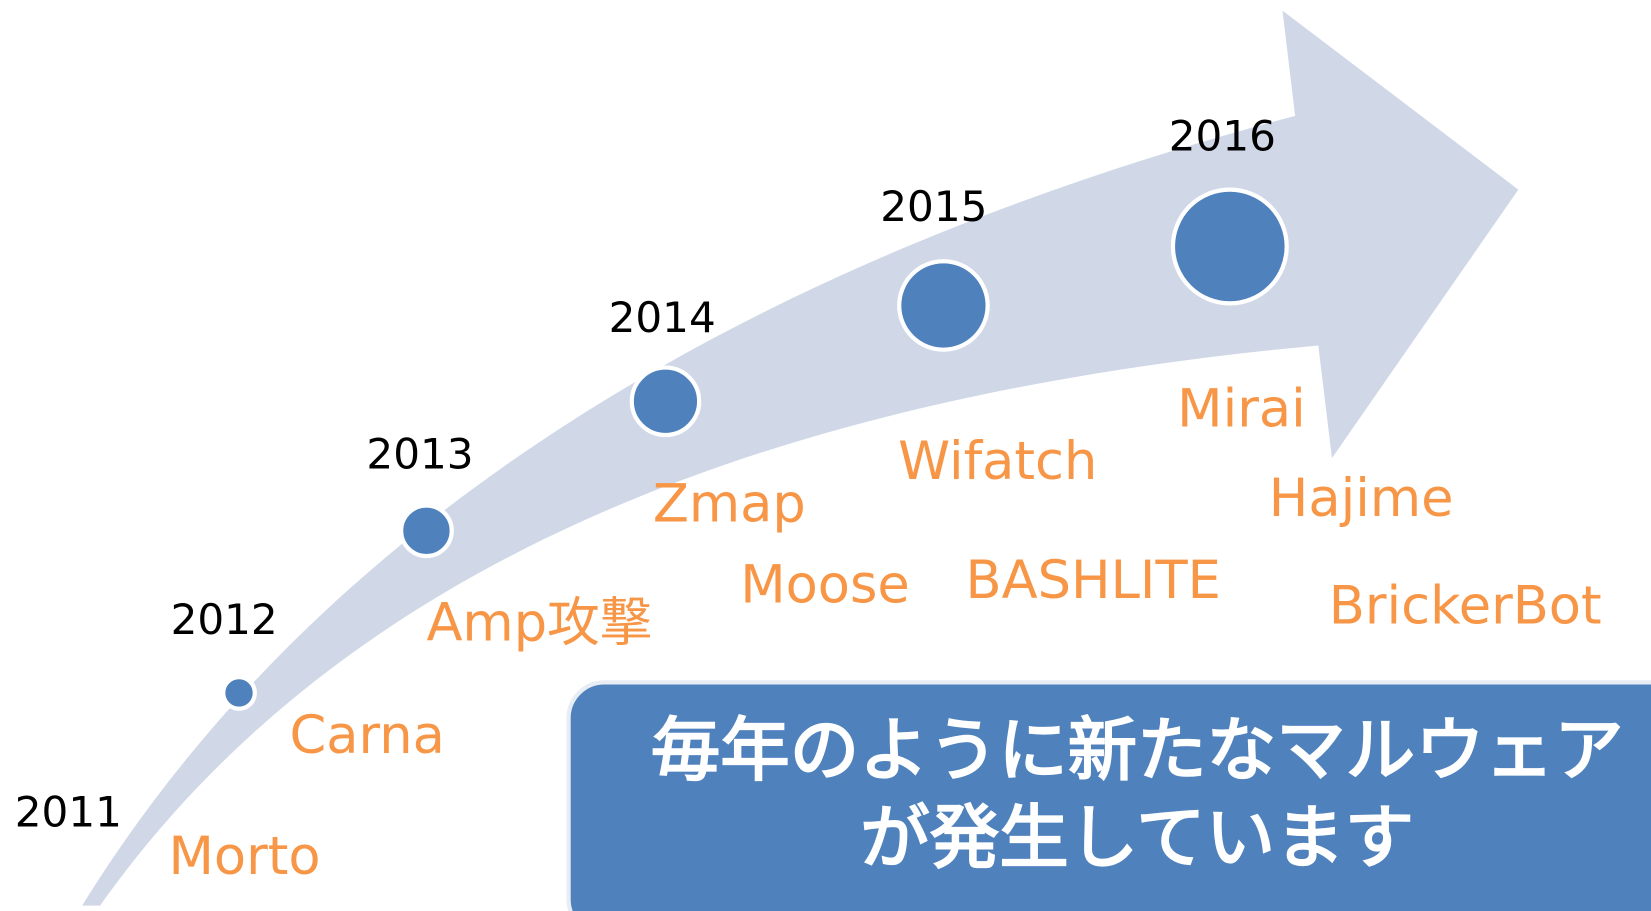 The image size is (1651, 911). I want to click on year-label: 2011, so click(68, 812).